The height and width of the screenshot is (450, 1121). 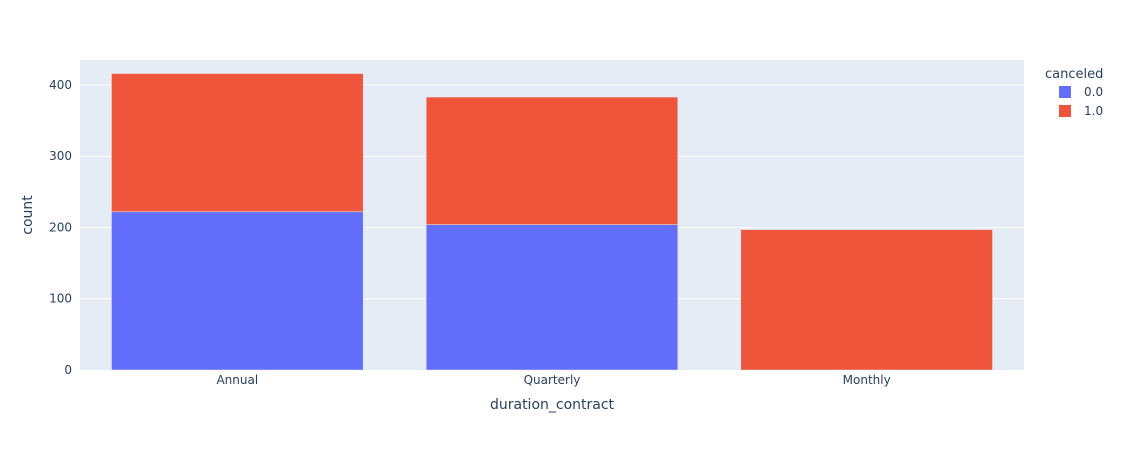 I want to click on legend: canceled 0.01.0, so click(x=1074, y=92).